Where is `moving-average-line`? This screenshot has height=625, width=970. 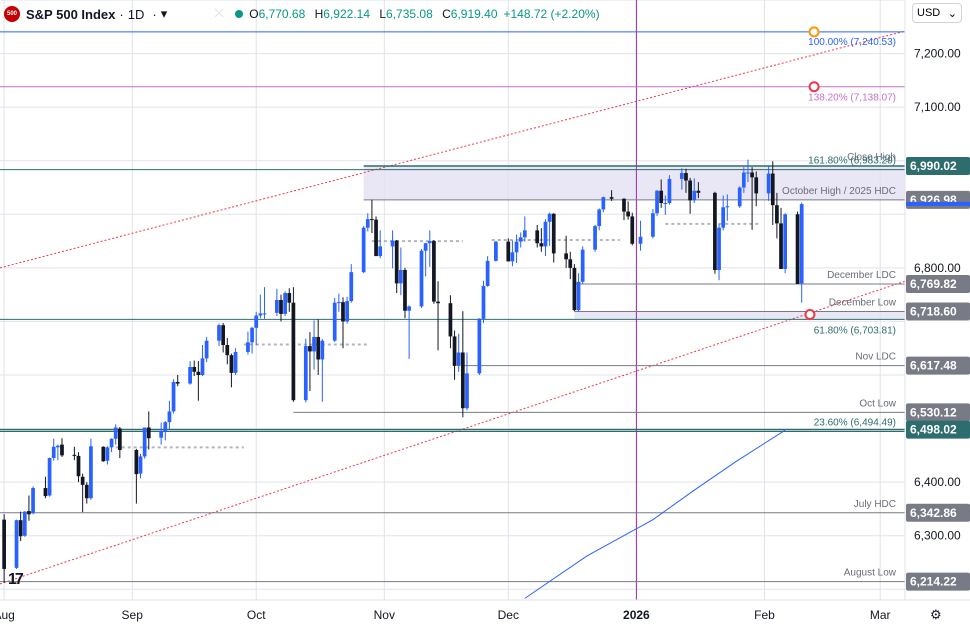 moving-average-line is located at coordinates (655, 514).